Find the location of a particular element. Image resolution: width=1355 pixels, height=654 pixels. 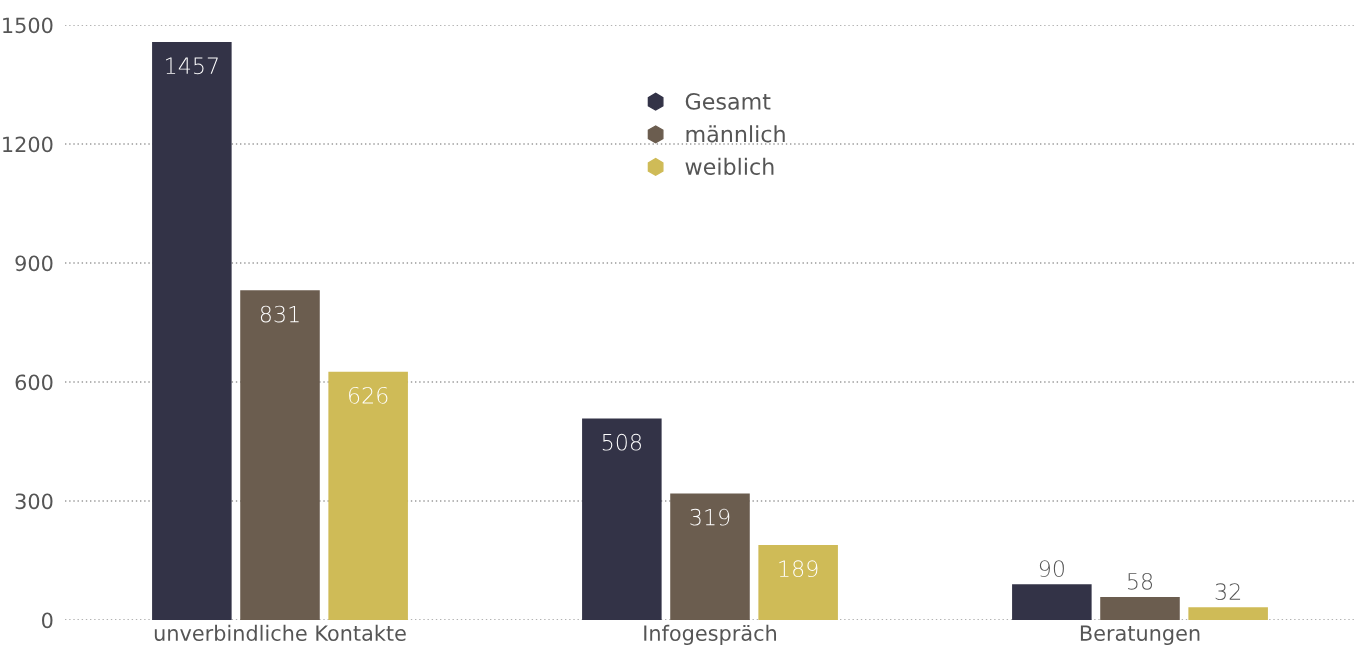

y-tick-label: 1200 is located at coordinates (28, 144).